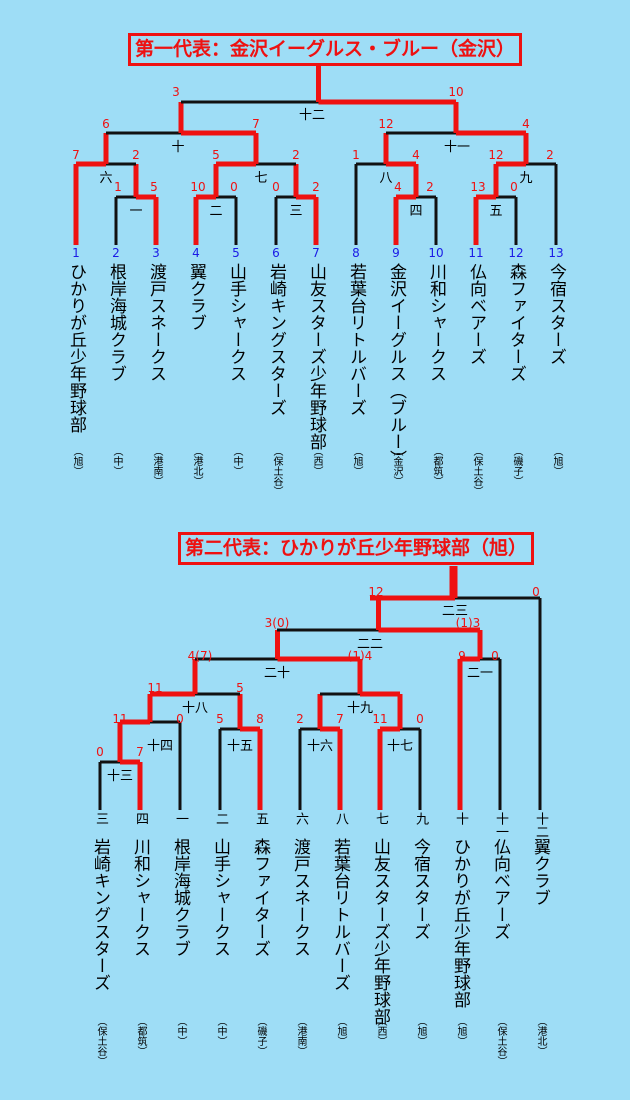  Describe the element at coordinates (526, 178) in the screenshot. I see `bracket1-round-label: 九` at that location.